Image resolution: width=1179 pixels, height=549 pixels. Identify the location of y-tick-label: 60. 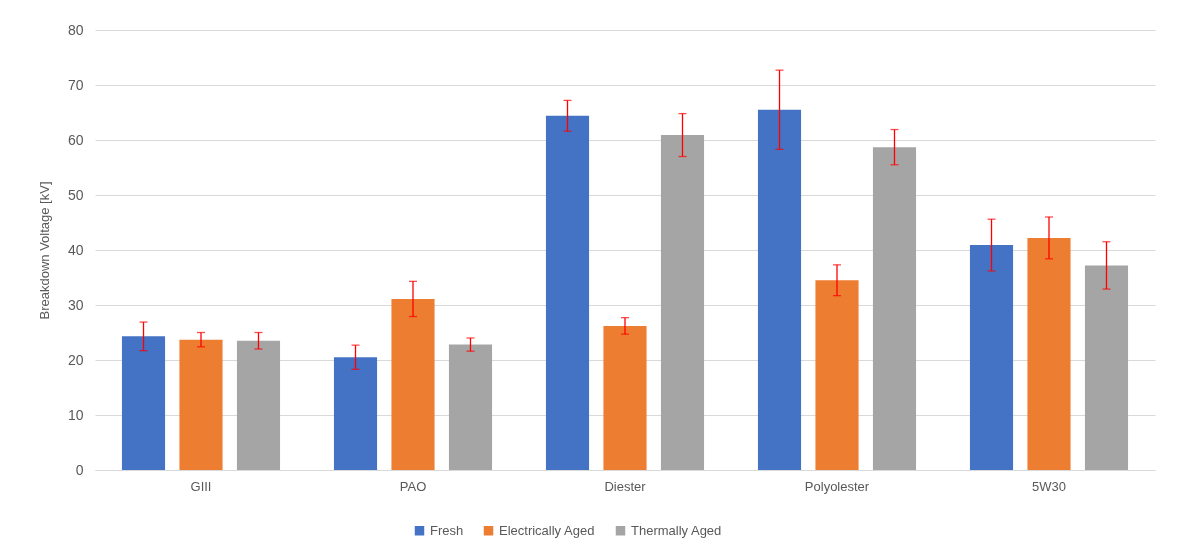
(75, 139).